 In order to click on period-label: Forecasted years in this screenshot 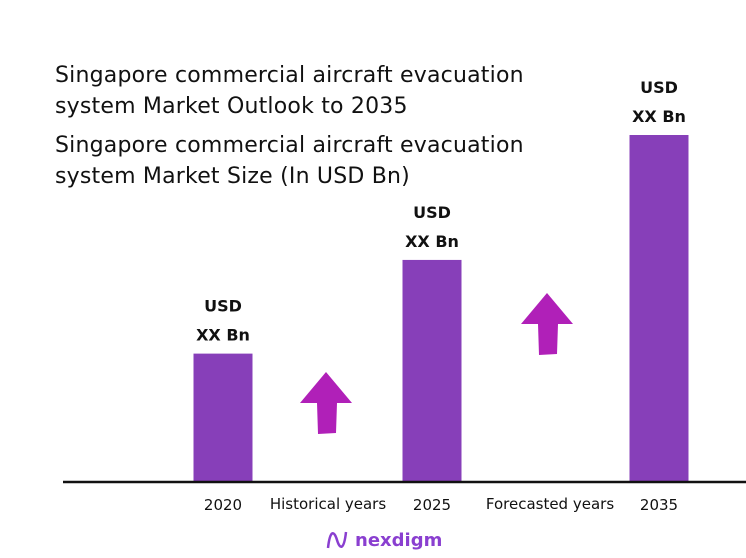, I will do `click(550, 504)`.